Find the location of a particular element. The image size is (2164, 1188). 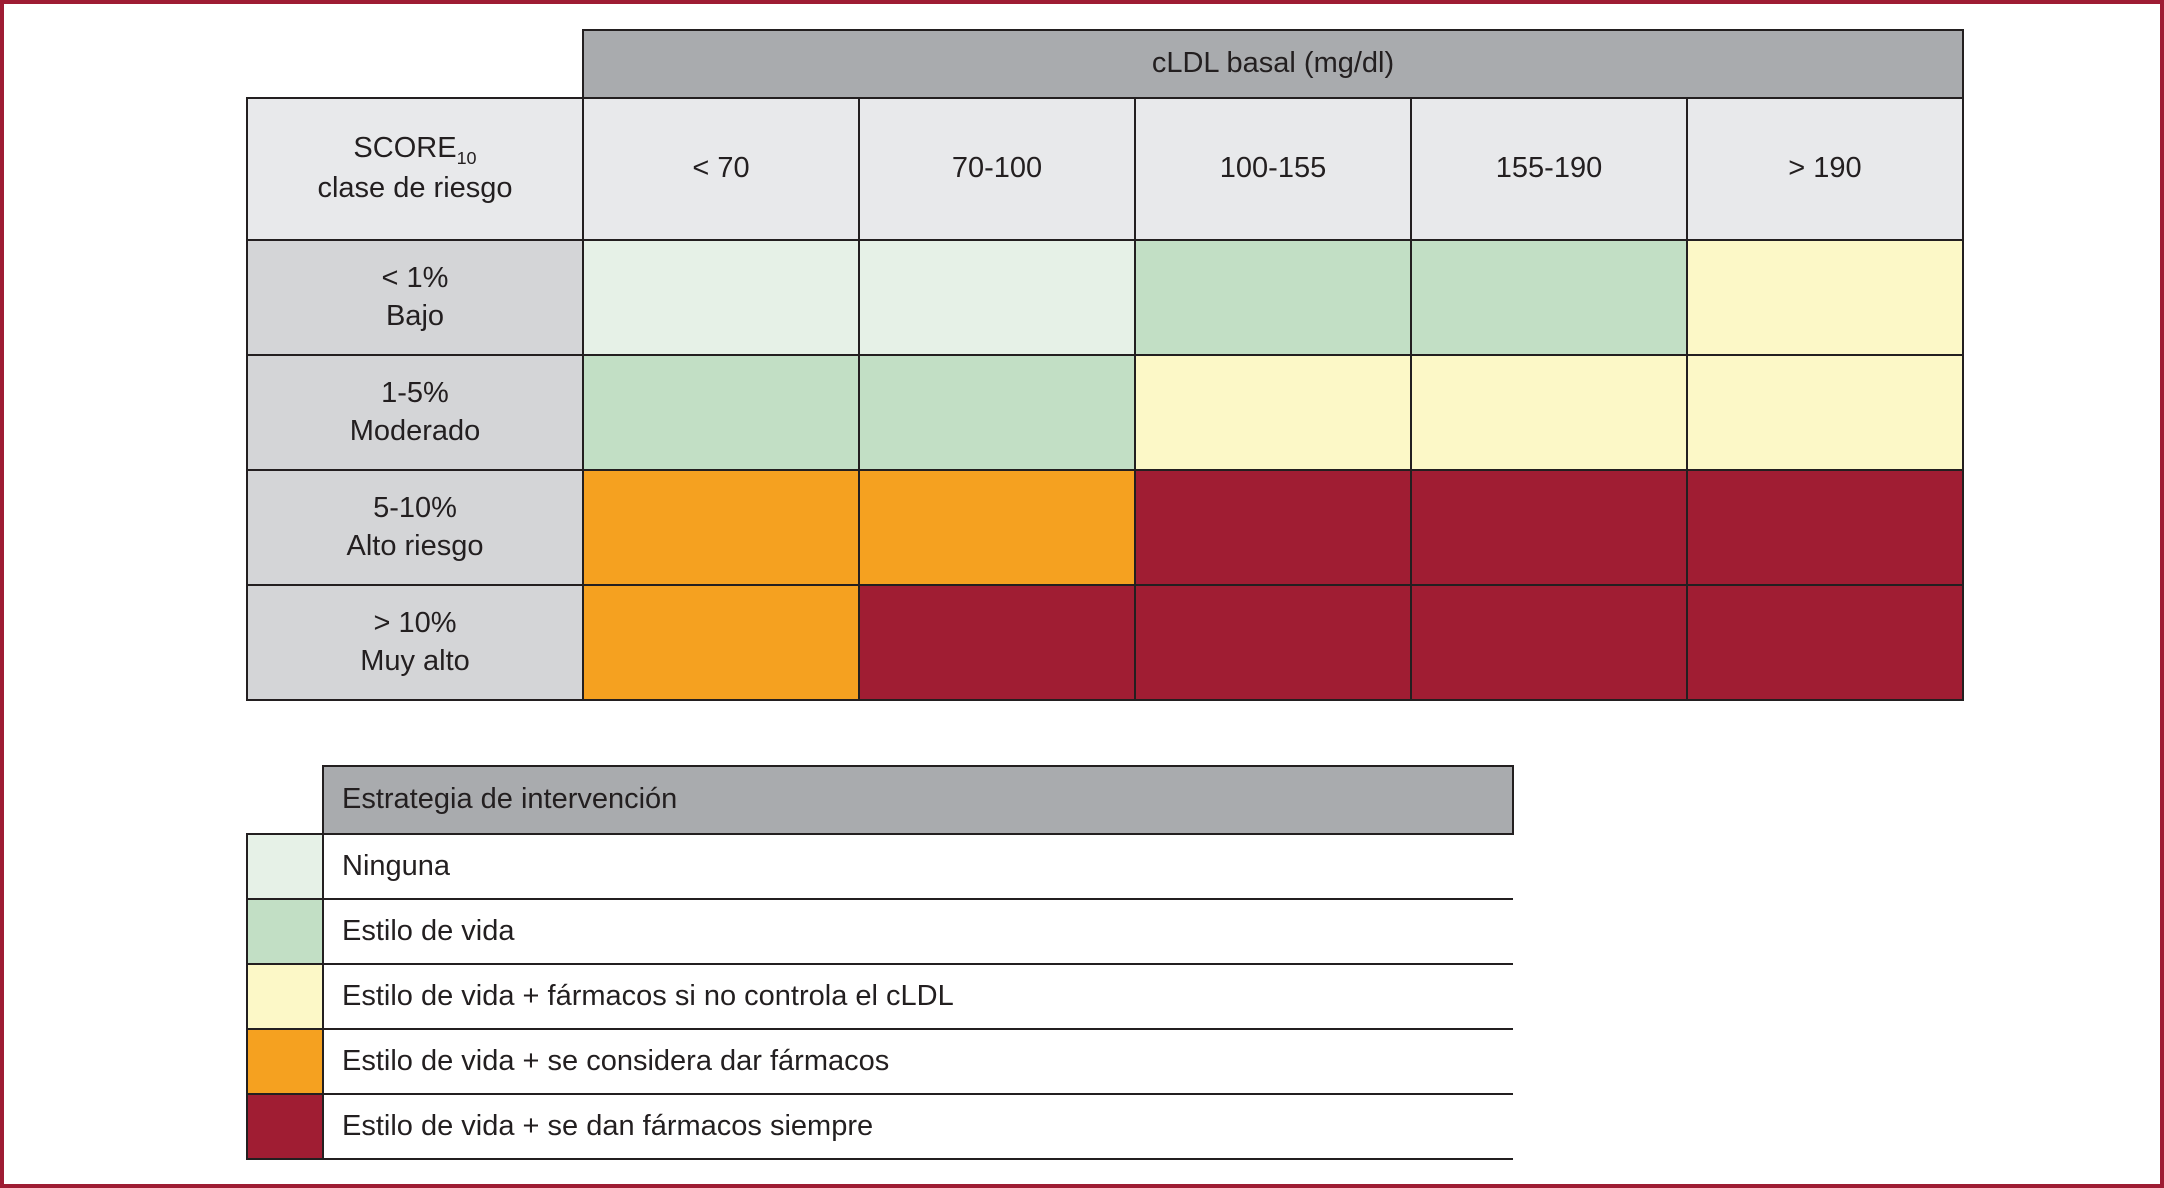

row-label: < 1% Bajo is located at coordinates (415, 297).